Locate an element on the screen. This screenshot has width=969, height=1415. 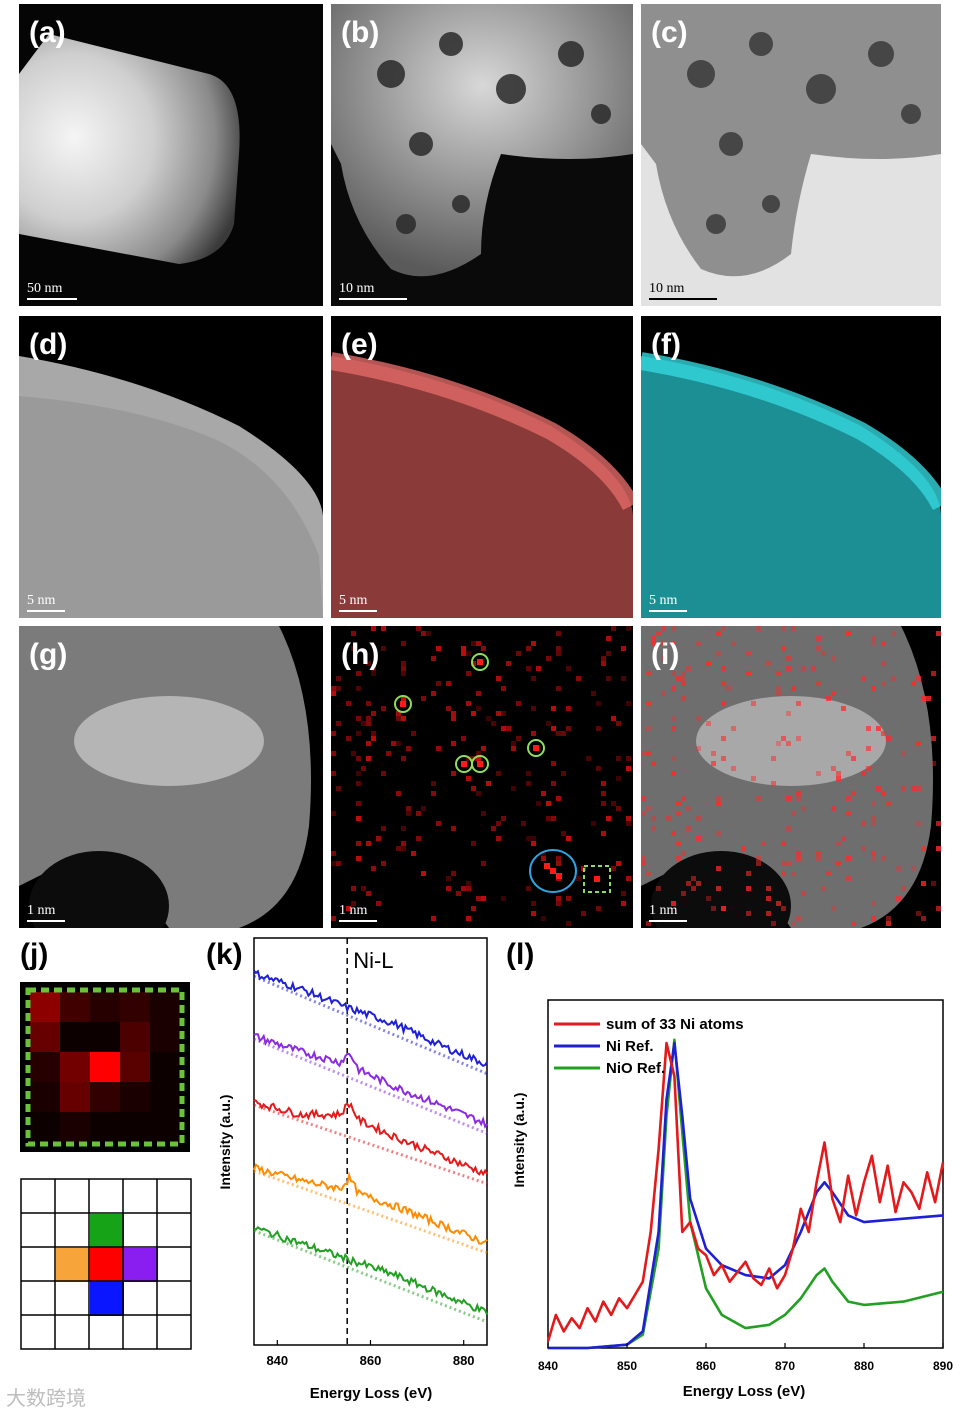
panel-a-particle is located at coordinates (129, 149).